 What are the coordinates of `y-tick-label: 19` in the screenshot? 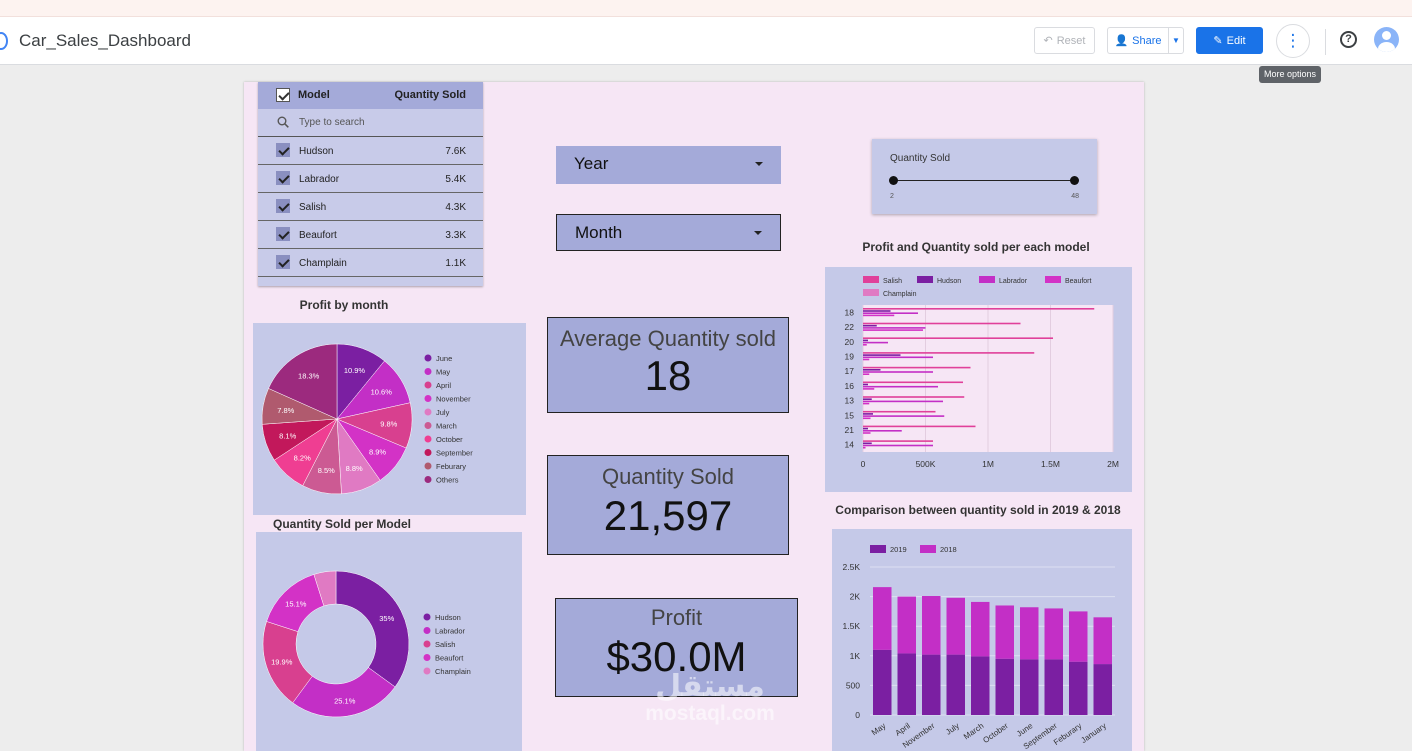 It's located at (850, 356).